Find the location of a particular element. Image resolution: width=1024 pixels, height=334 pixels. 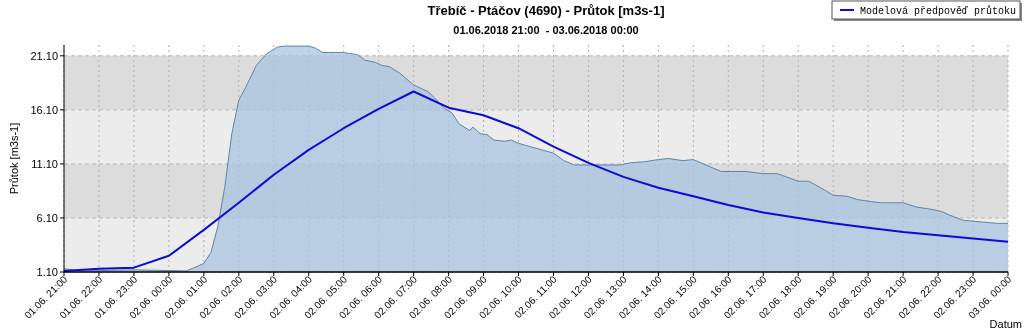

y-tick-label: 1.10 is located at coordinates (47, 272).